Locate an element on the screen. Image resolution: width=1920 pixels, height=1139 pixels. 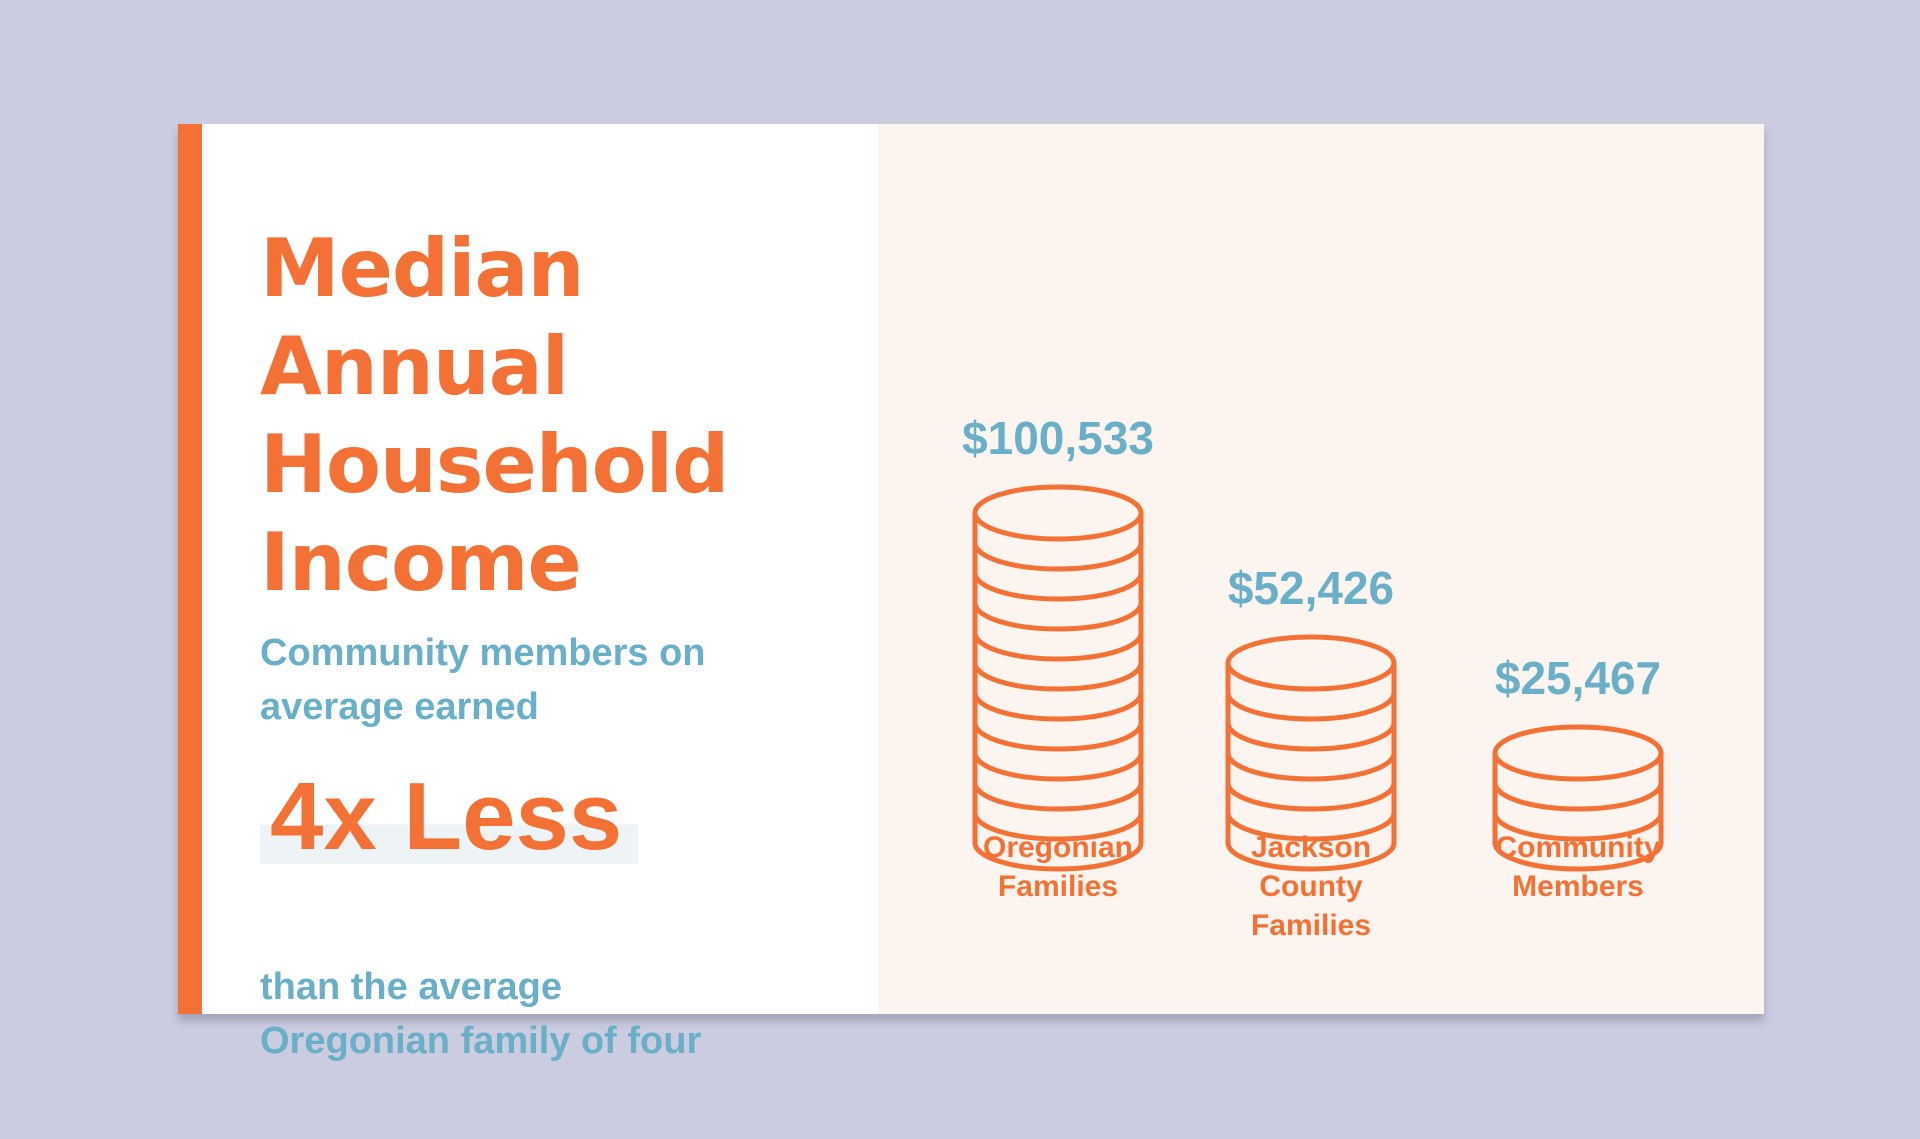
accent-bar is located at coordinates (190, 569).